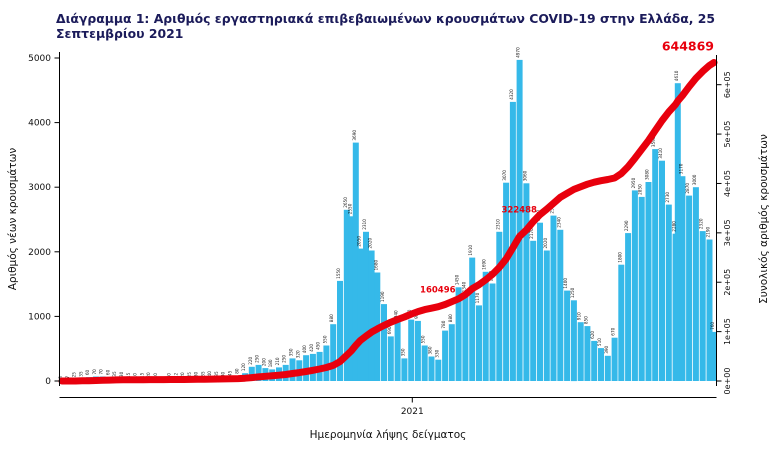 The width and height of the screenshot is (784, 459). Describe the element at coordinates (585, 320) in the screenshot. I see `bar-value-label: 850` at that location.